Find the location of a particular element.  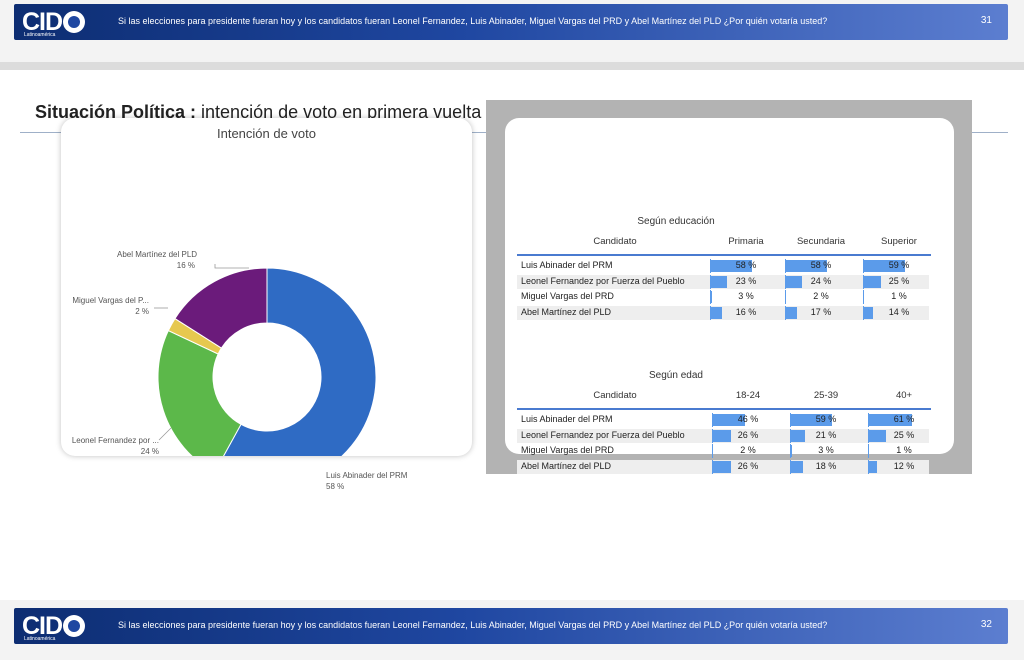

table-header-column: Superior is located at coordinates (899, 241).